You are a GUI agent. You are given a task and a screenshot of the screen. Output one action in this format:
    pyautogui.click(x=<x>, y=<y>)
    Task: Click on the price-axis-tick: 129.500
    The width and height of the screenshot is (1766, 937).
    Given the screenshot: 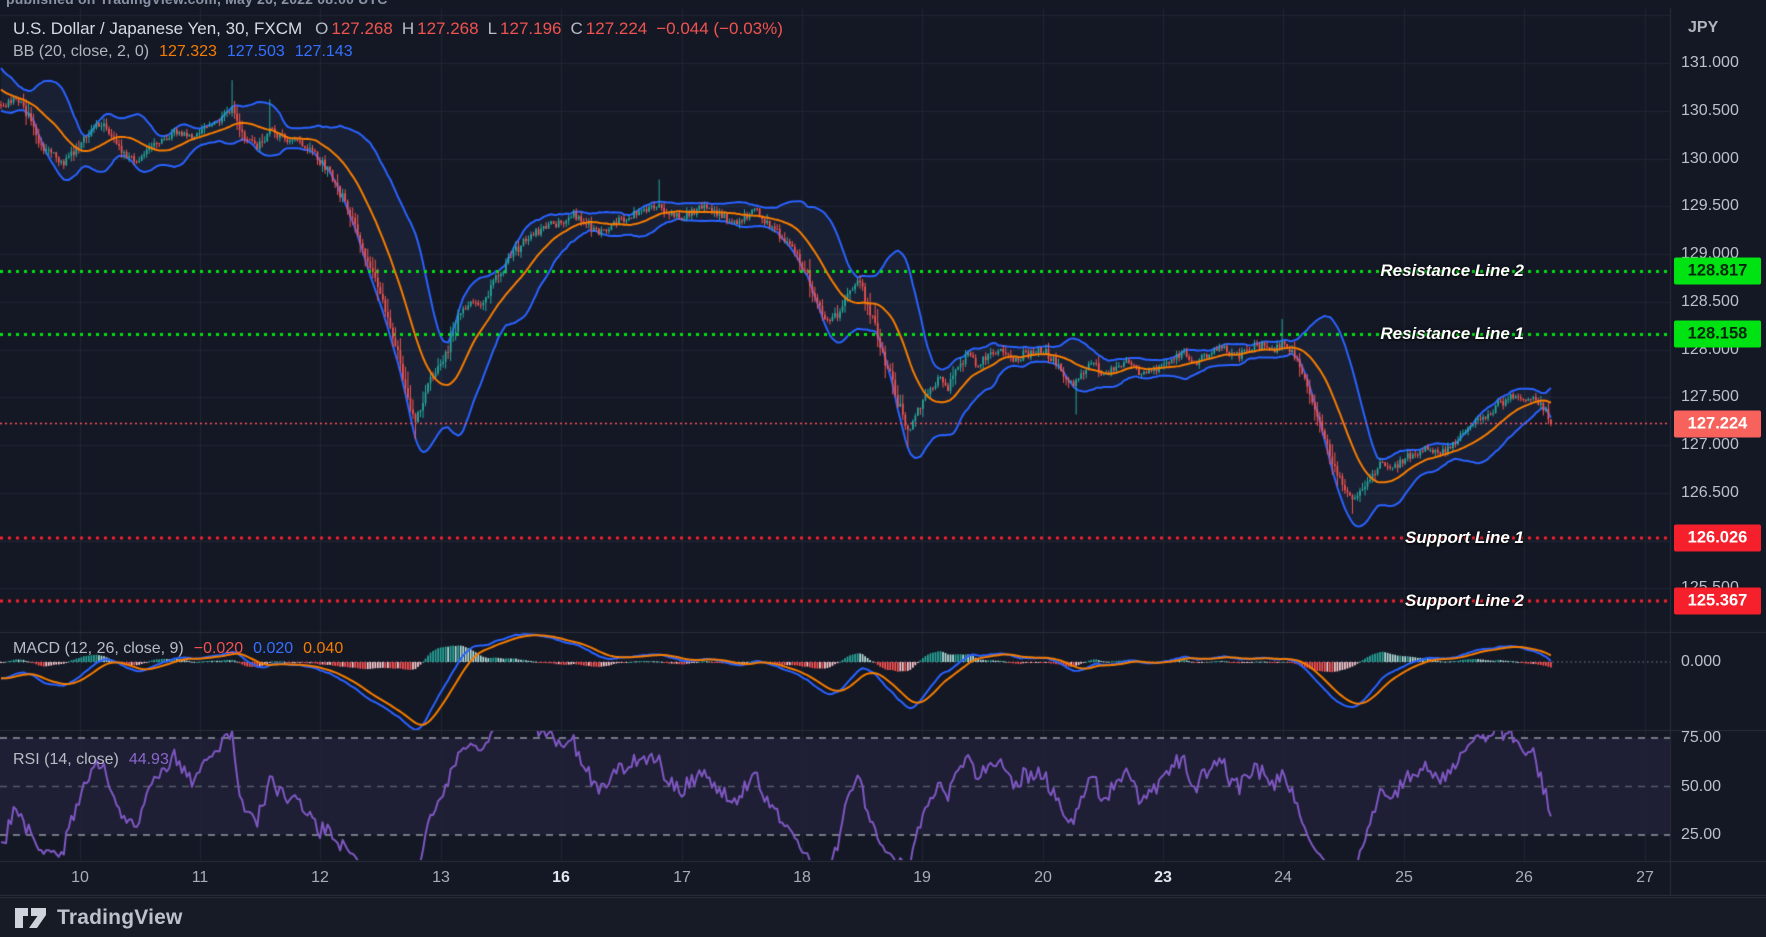 What is the action you would take?
    pyautogui.click(x=1710, y=206)
    